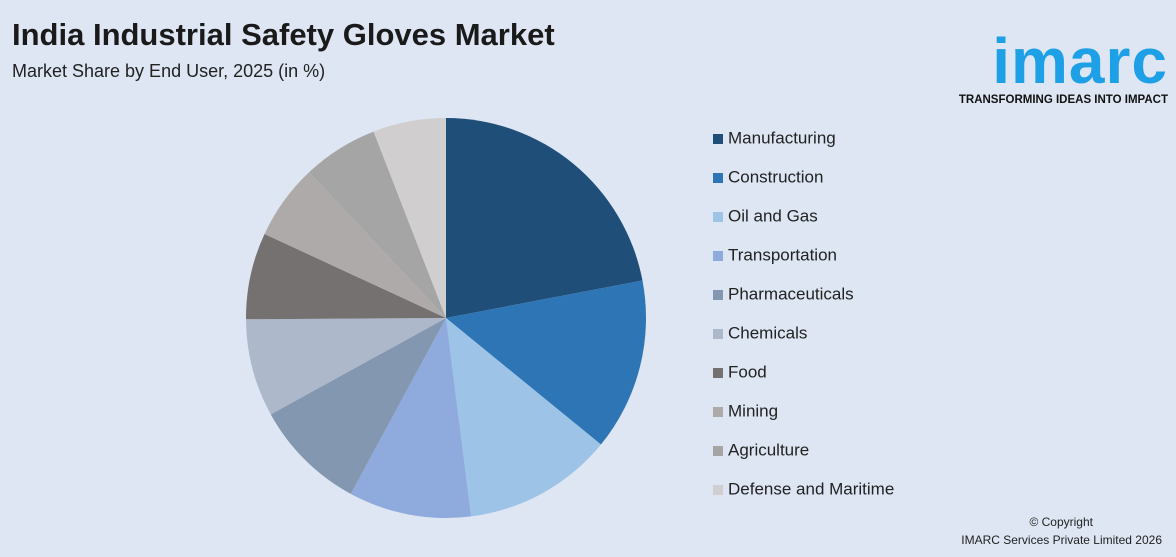  What do you see at coordinates (1061, 522) in the screenshot?
I see `copyright: © Copyright` at bounding box center [1061, 522].